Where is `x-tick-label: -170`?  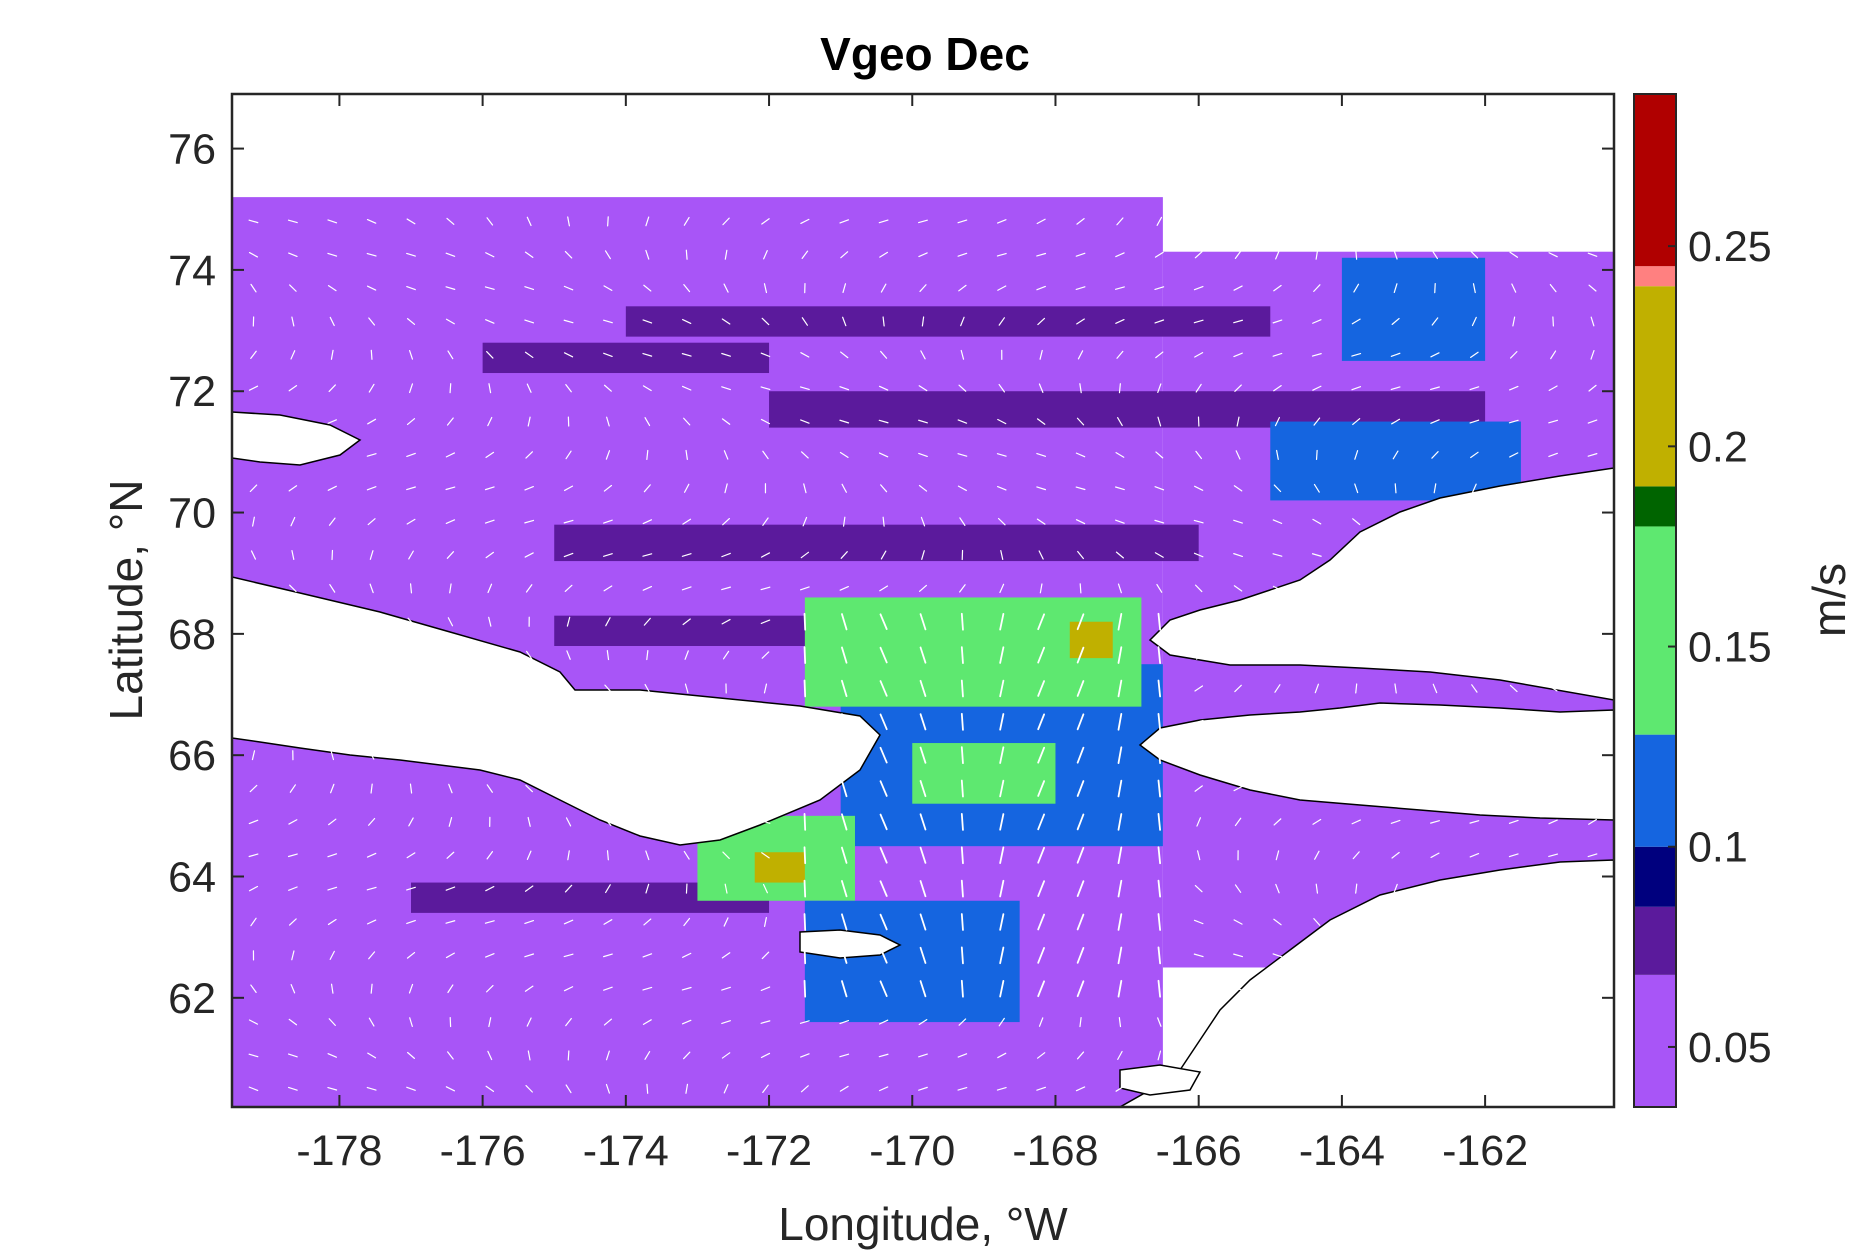
x-tick-label: -170 is located at coordinates (912, 1151).